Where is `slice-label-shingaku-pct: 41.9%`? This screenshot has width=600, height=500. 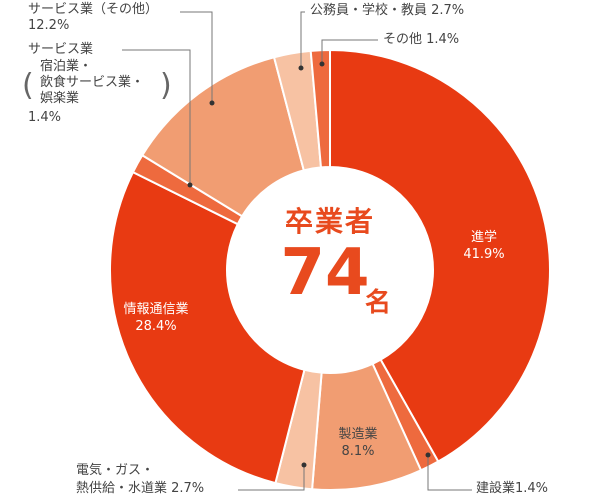
slice-label-shingaku-pct: 41.9% is located at coordinates (484, 254).